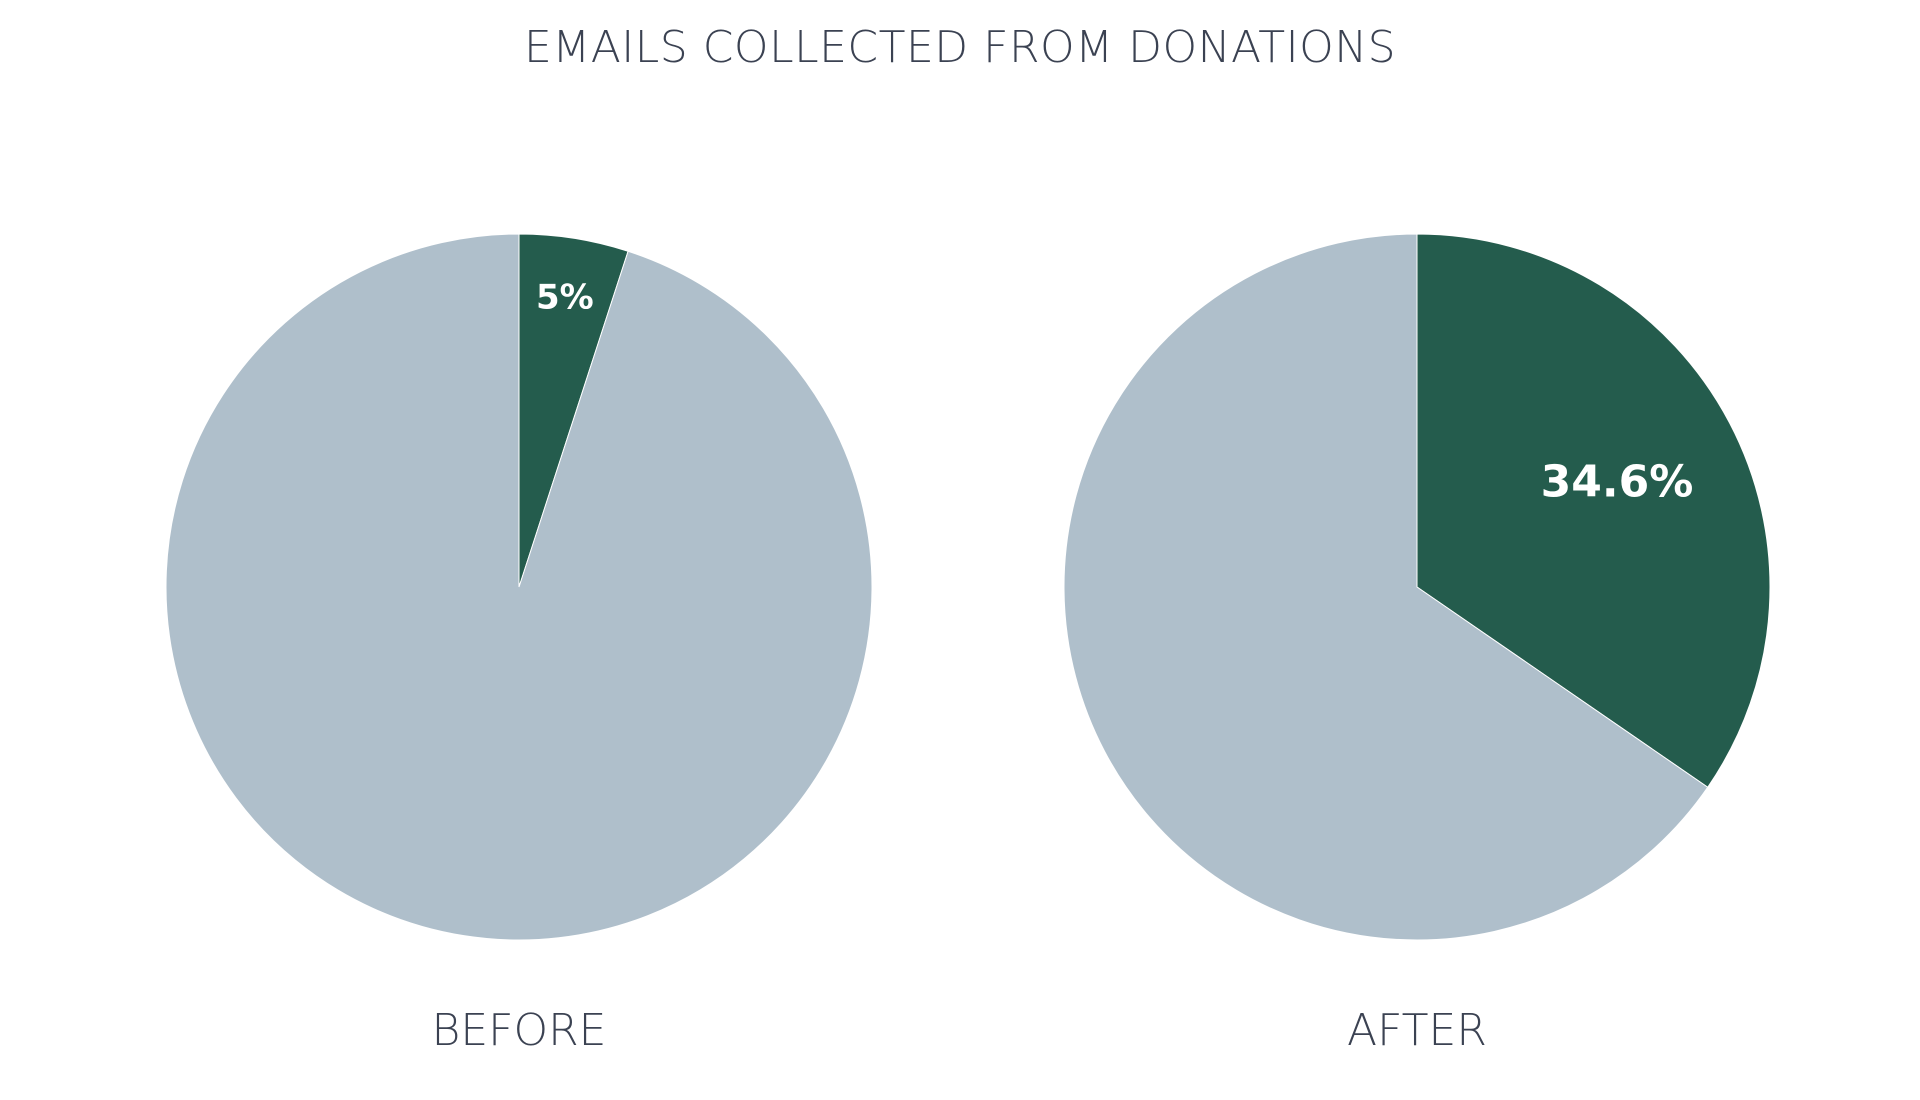 Image resolution: width=1920 pixels, height=1100 pixels. What do you see at coordinates (960, 47) in the screenshot?
I see `chart-title: EMAILS COLLECTED FROM DONATIONS` at bounding box center [960, 47].